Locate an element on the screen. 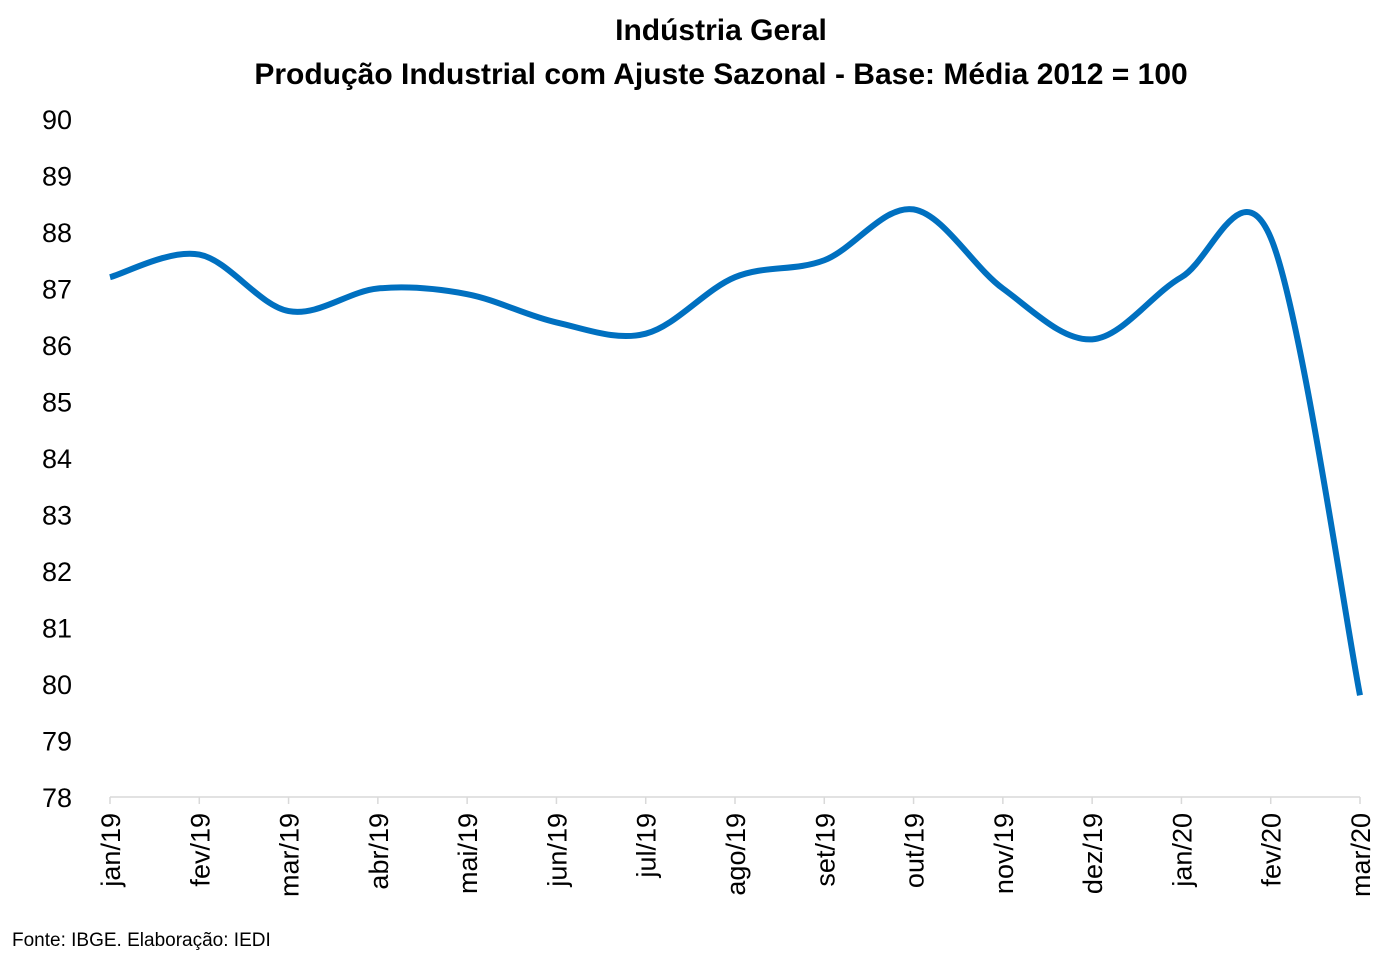 This screenshot has height=962, width=1397. x-tick-label: abr/19 is located at coordinates (379, 851).